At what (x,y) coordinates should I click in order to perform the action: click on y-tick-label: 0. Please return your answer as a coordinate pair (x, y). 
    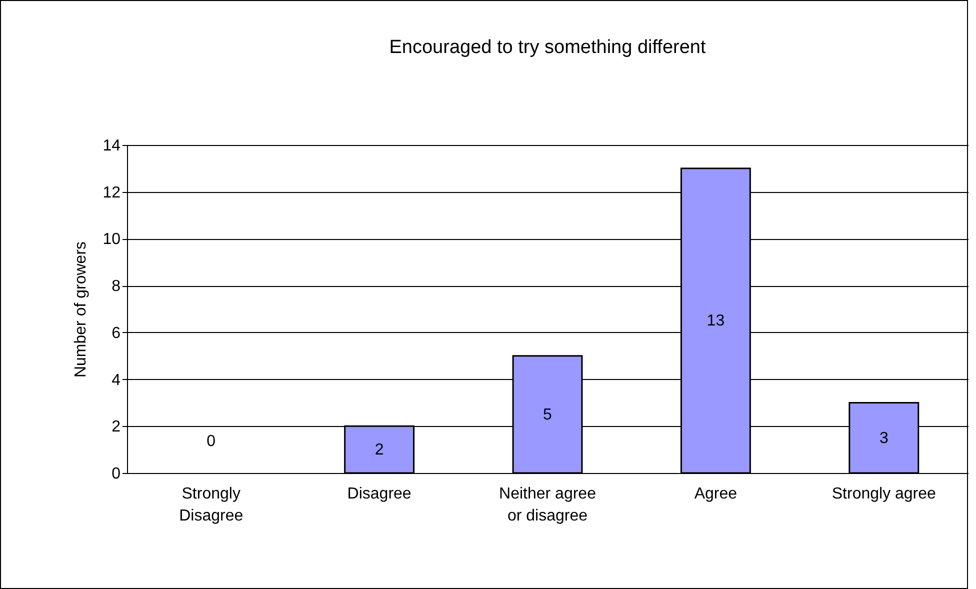
    Looking at the image, I should click on (116, 474).